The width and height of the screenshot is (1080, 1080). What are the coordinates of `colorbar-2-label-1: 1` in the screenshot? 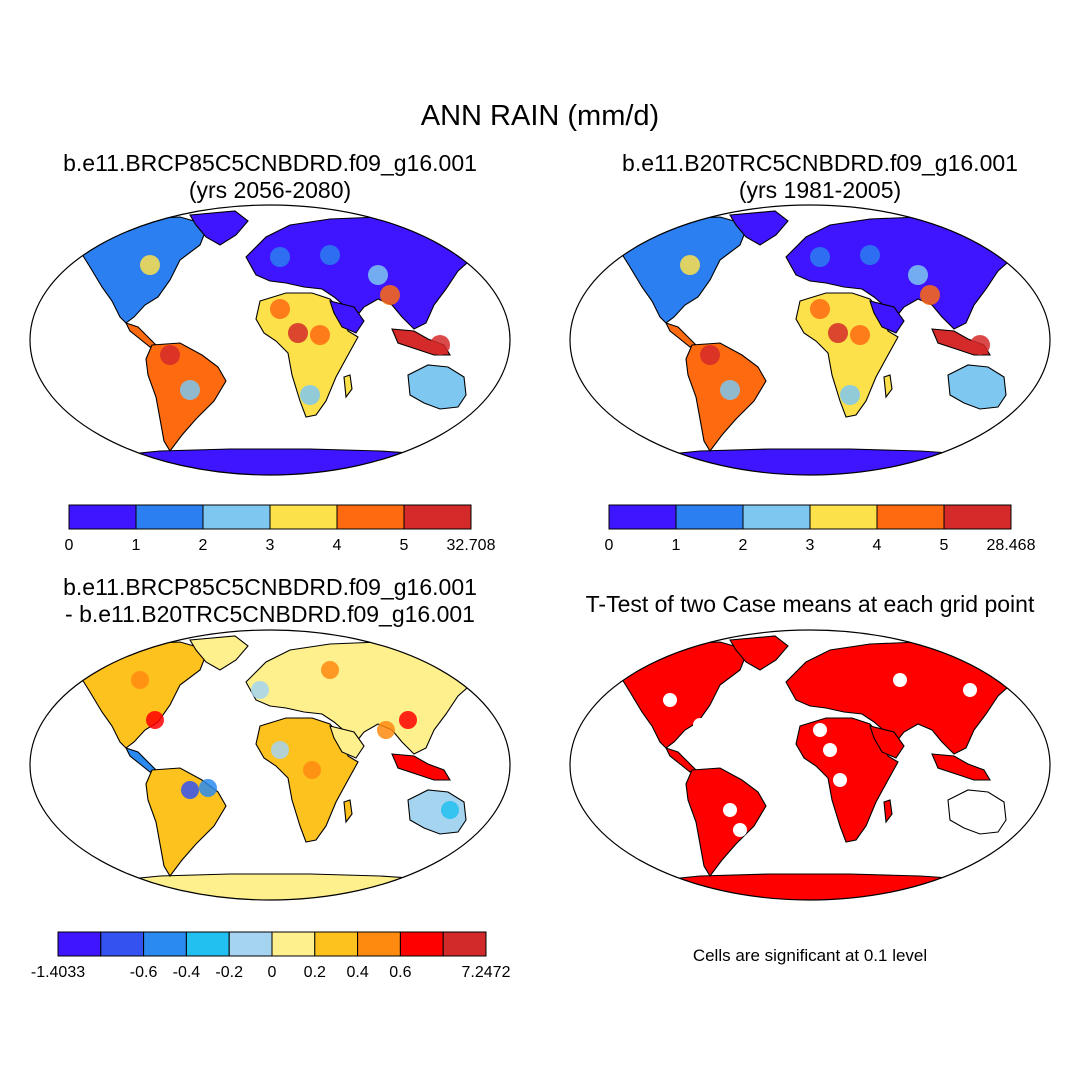 It's located at (676, 545).